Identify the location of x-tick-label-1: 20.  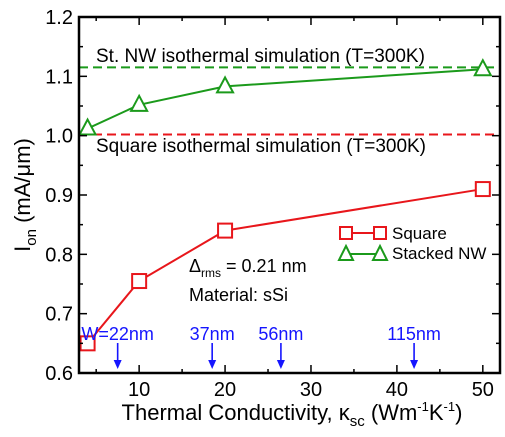
(225, 390).